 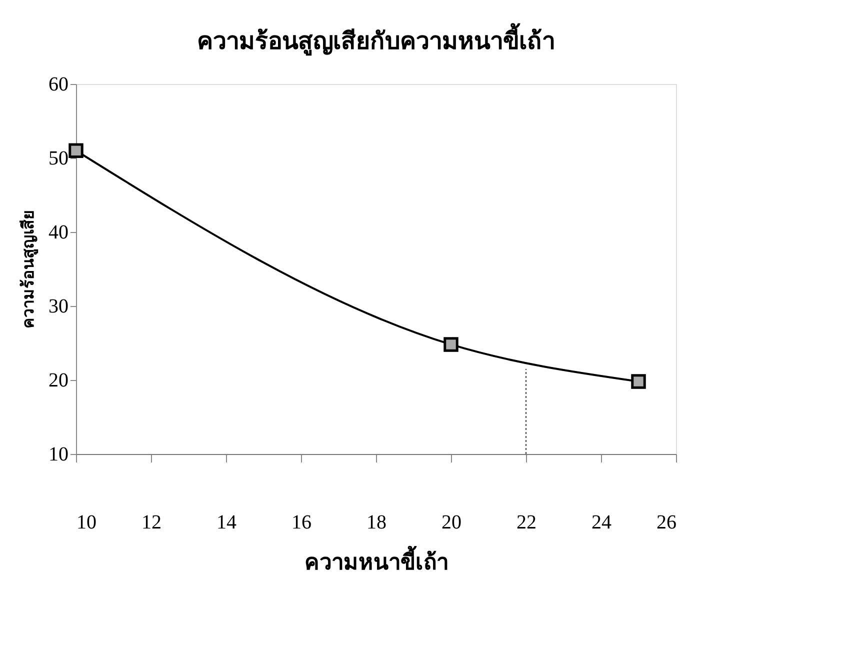 What do you see at coordinates (58, 307) in the screenshot?
I see `y-tick-label: 30` at bounding box center [58, 307].